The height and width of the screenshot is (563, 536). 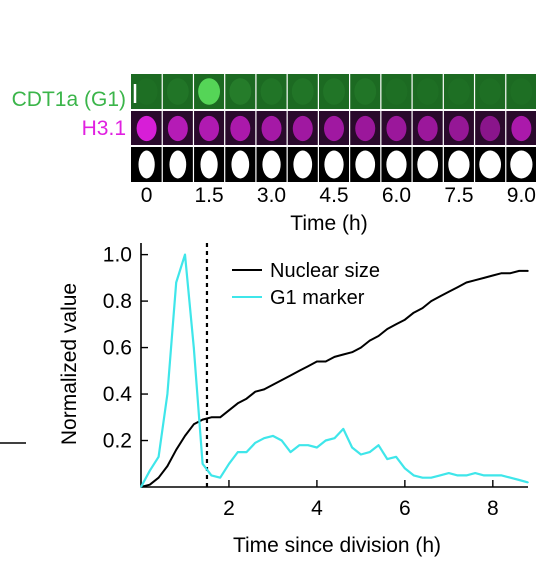 What do you see at coordinates (271, 195) in the screenshot?
I see `montage-tick-label: 3.0` at bounding box center [271, 195].